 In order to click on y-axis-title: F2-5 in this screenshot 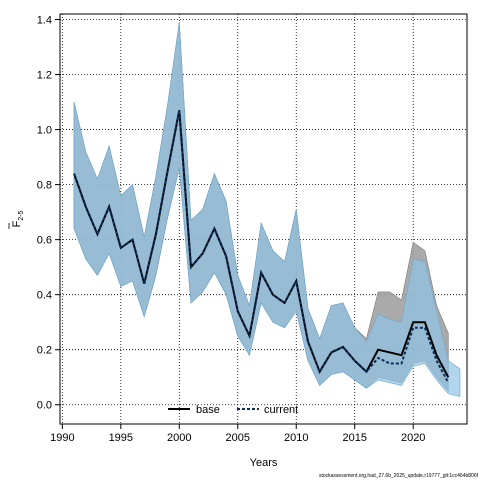, I will do `click(16, 219)`.